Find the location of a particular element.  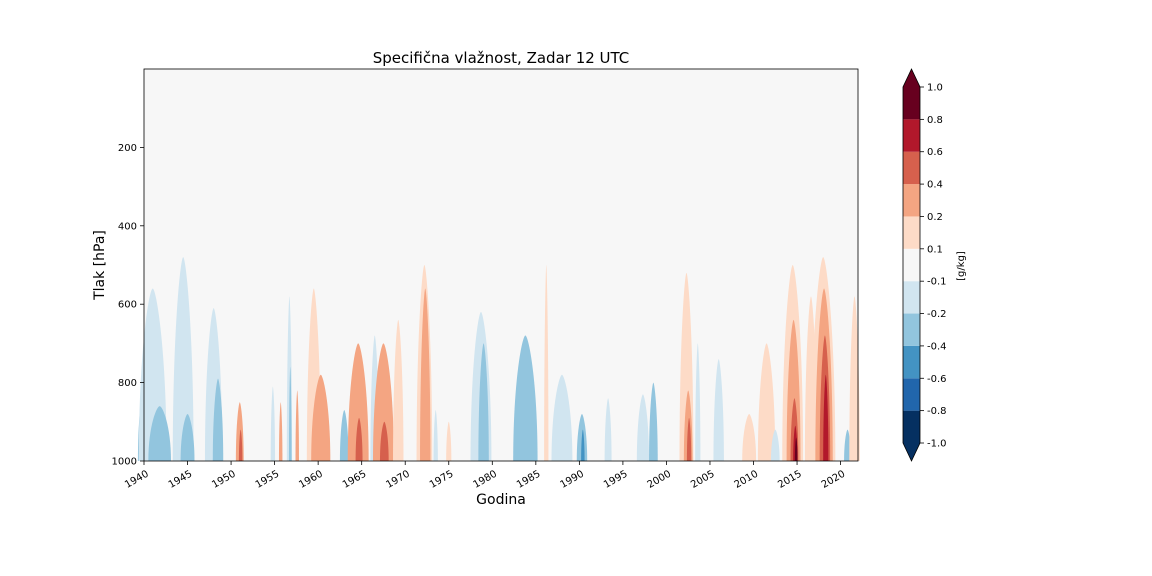

colorbar-tick-label: -0.2 is located at coordinates (937, 314).